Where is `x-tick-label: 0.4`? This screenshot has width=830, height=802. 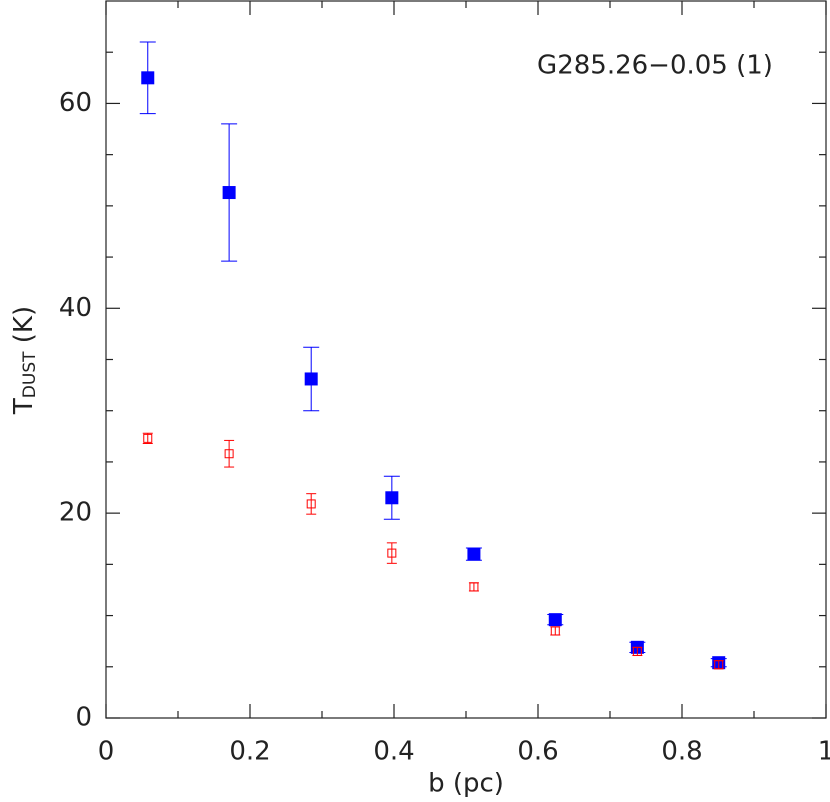
x-tick-label: 0.4 is located at coordinates (393, 752).